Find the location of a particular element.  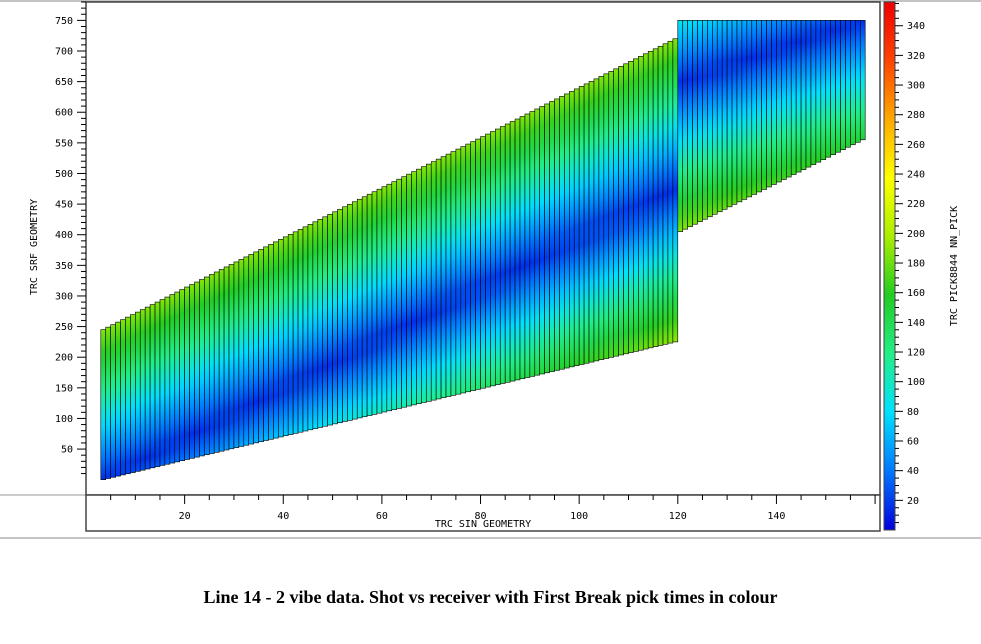

x-tick-label: 80 is located at coordinates (481, 516).